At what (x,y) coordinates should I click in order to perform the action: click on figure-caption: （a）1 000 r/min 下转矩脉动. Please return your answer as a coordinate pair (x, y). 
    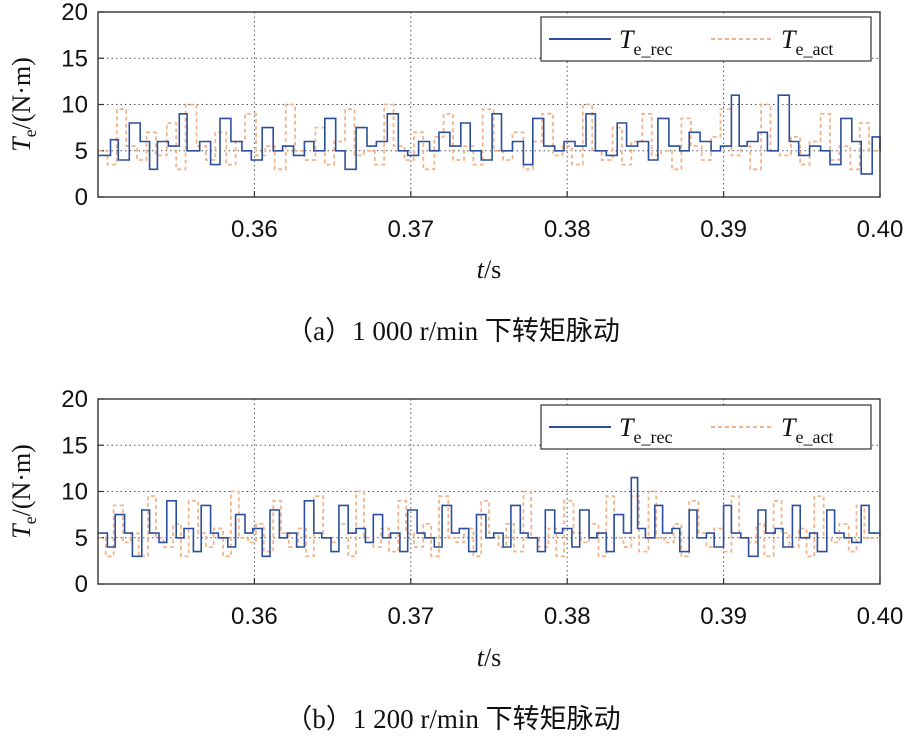
    Looking at the image, I should click on (453, 331).